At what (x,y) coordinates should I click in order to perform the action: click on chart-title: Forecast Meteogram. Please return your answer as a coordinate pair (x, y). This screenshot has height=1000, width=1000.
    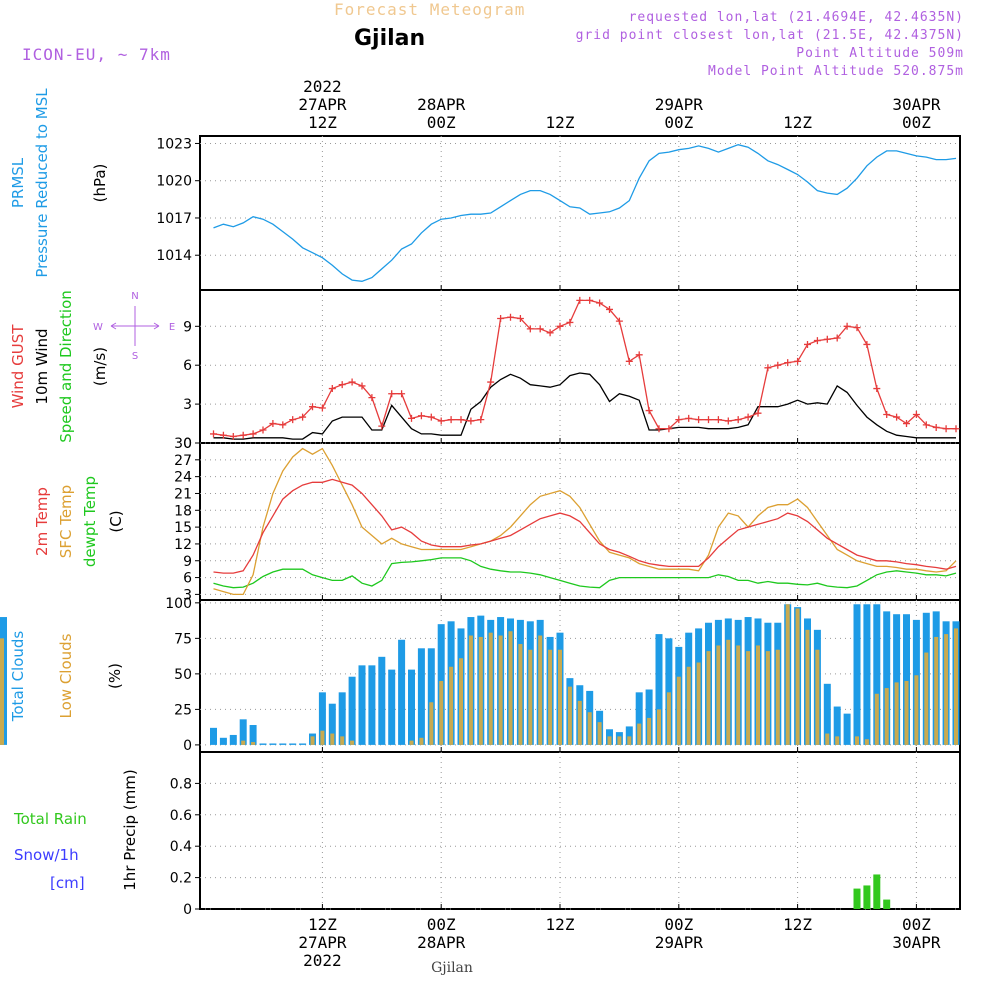
    Looking at the image, I should click on (430, 9).